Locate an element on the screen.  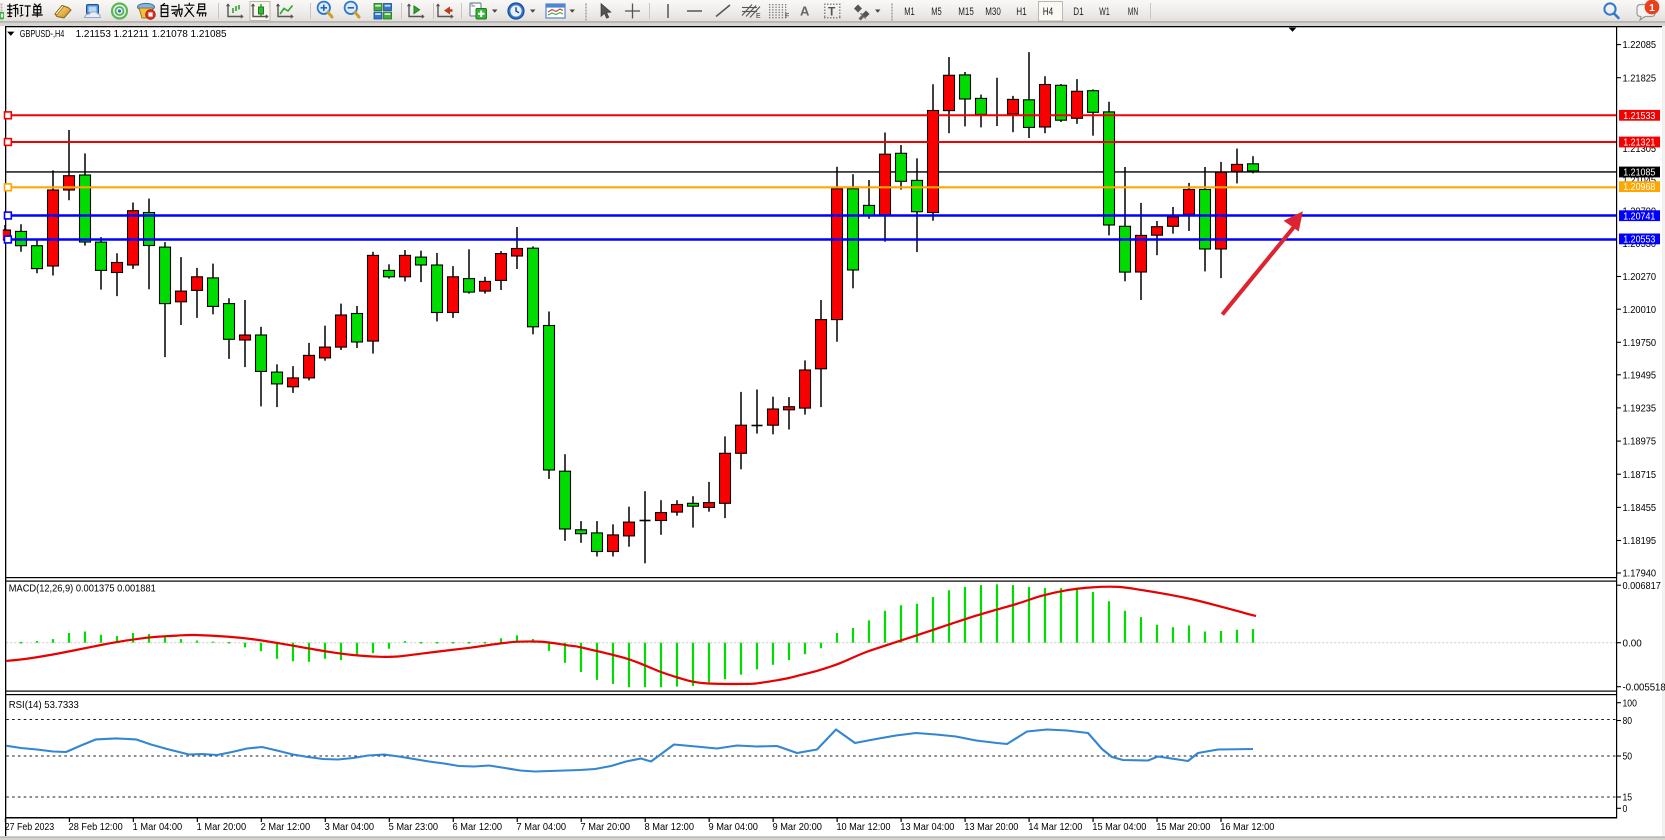
svg-text: 1.21321 is located at coordinates (1639, 143).